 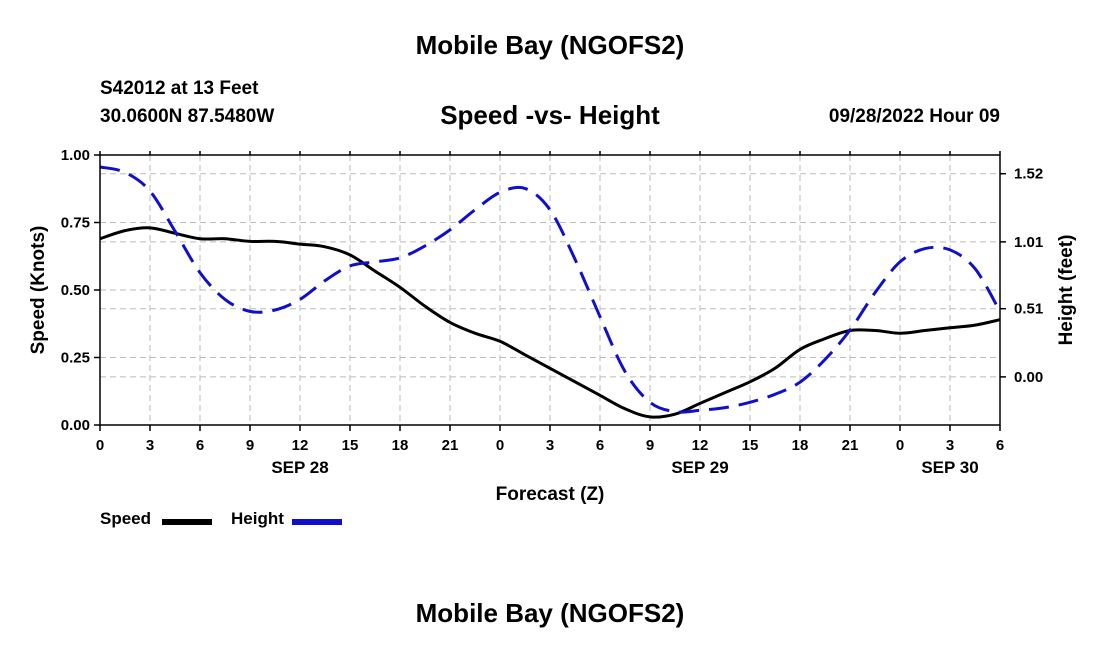 What do you see at coordinates (75, 290) in the screenshot?
I see `y-tick-label: 0.50` at bounding box center [75, 290].